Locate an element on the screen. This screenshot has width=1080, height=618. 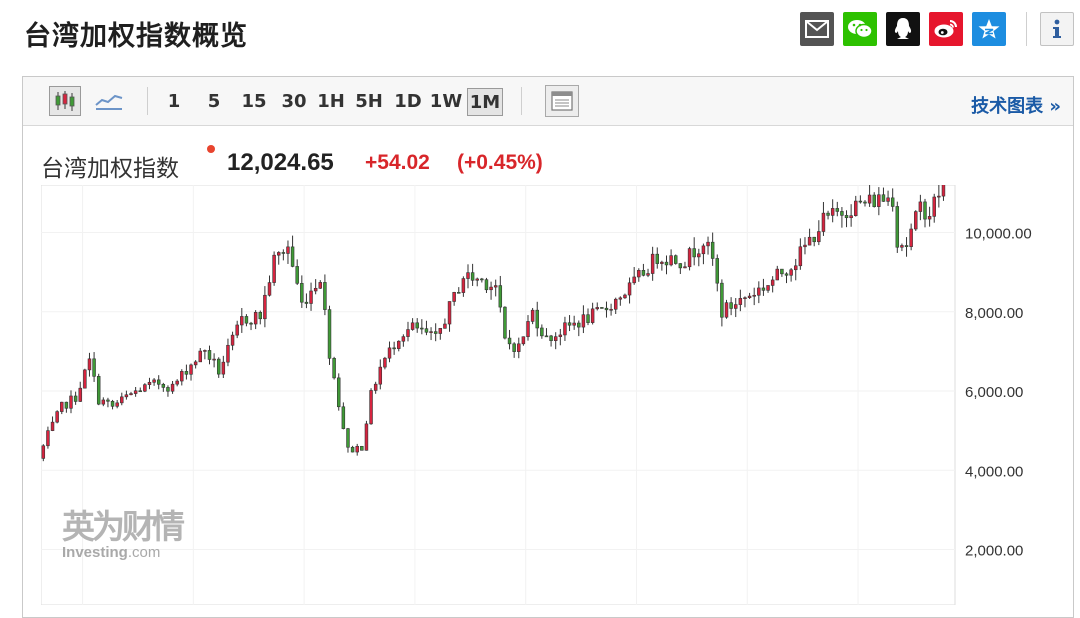
quote-change: +54.02 is located at coordinates (397, 162).